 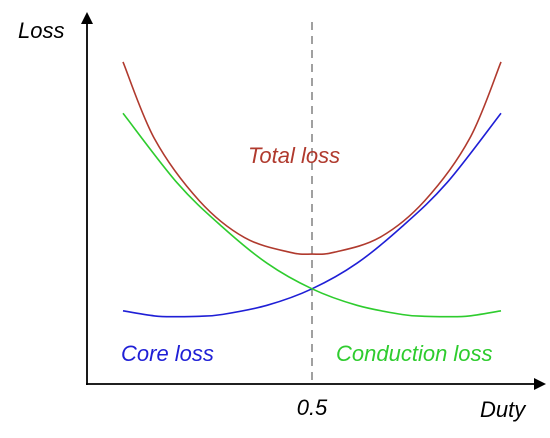 I want to click on x-tick-label: 0.5, so click(x=312, y=407).